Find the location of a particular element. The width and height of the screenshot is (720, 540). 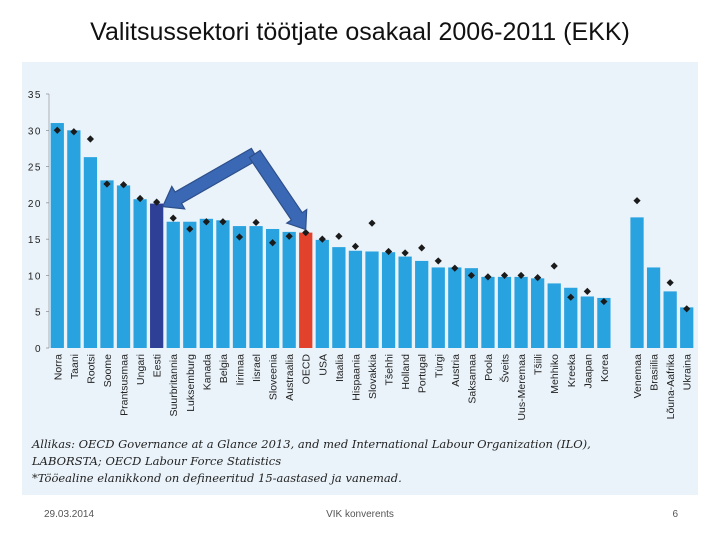

marker-2006-Kreeka is located at coordinates (571, 297).